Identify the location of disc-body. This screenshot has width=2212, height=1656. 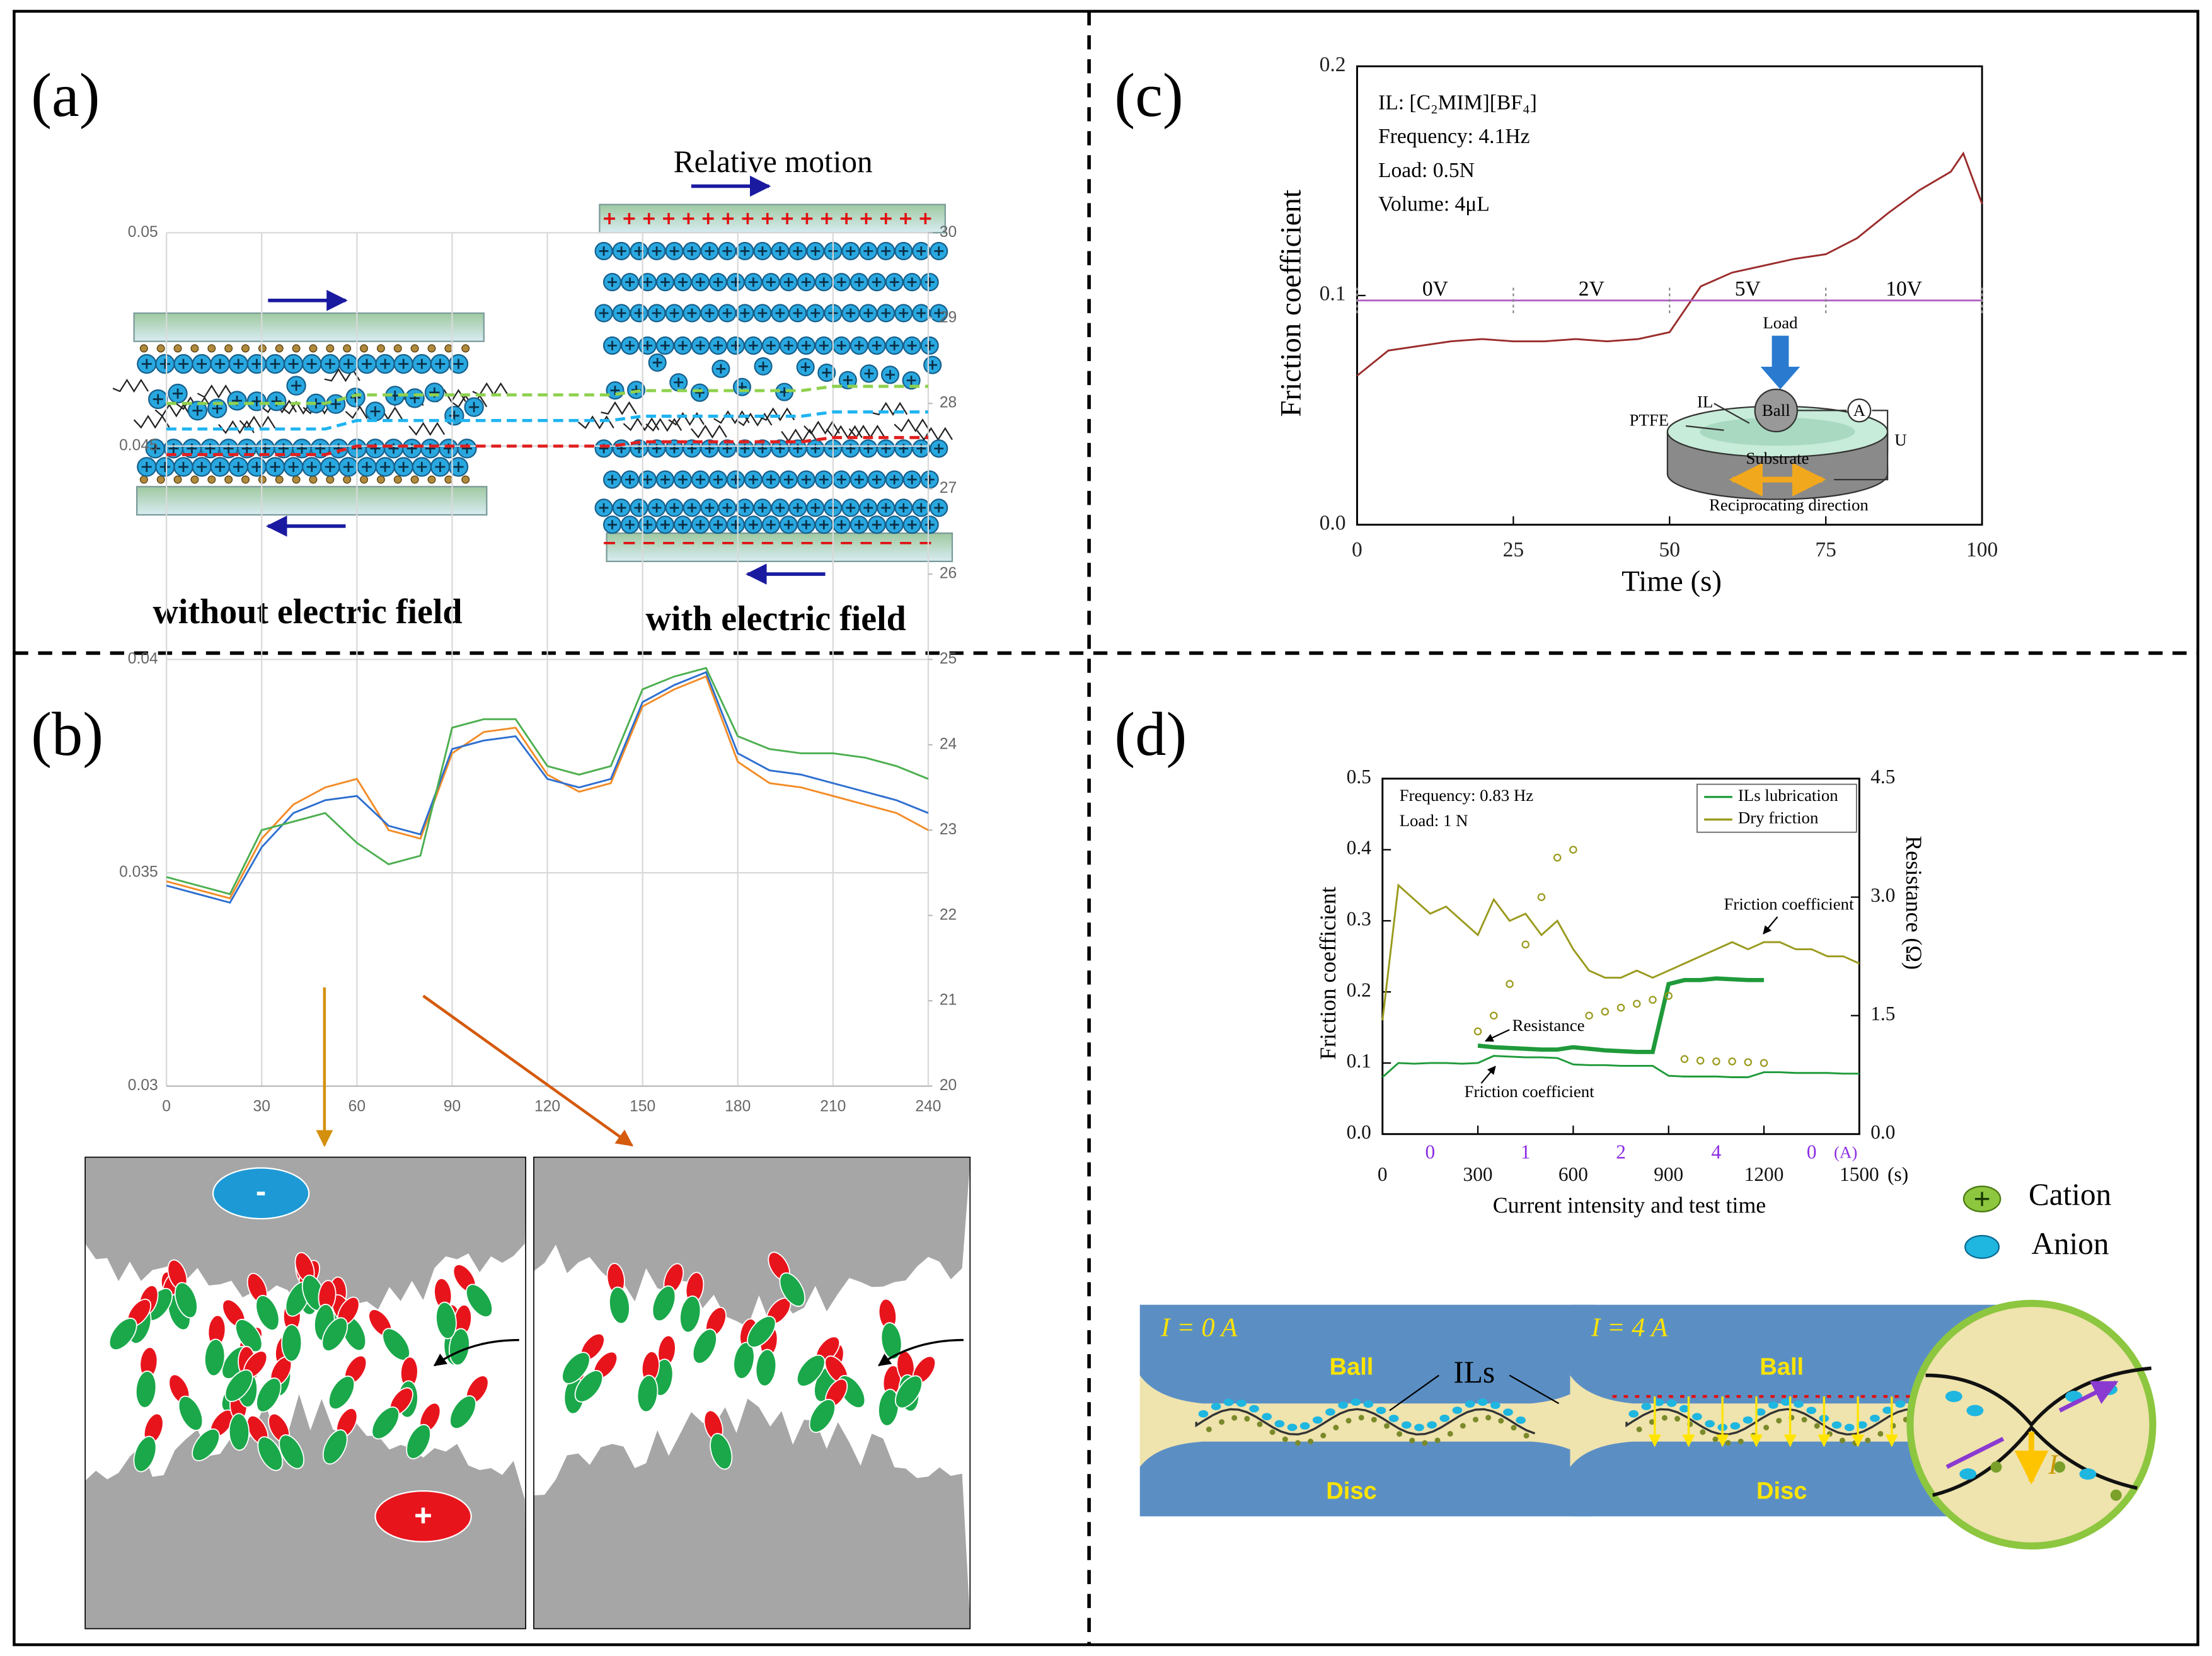
(1366, 1479).